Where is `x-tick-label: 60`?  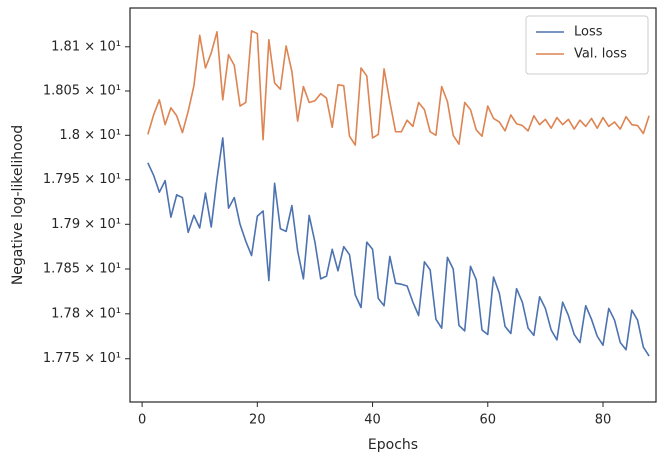 x-tick-label: 60 is located at coordinates (487, 420).